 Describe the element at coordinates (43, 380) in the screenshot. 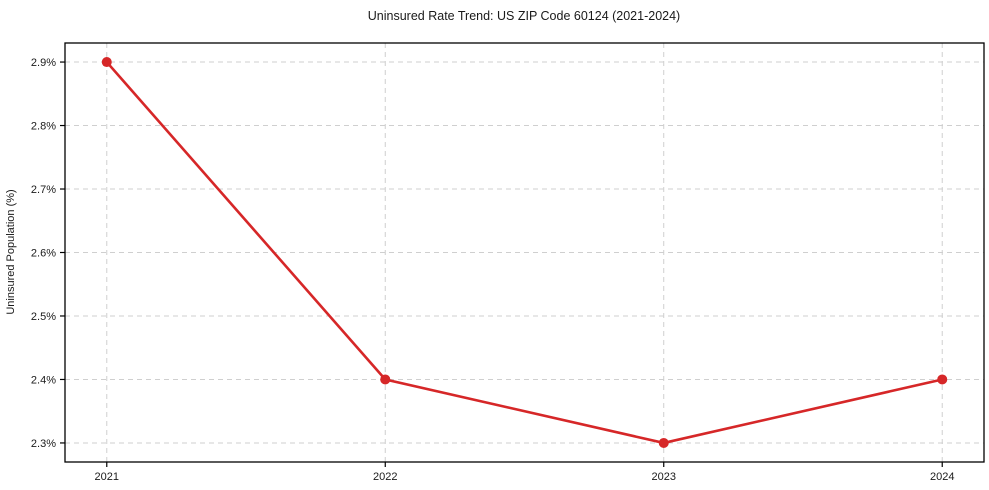

I see `y-tick-label: 2.4%` at that location.